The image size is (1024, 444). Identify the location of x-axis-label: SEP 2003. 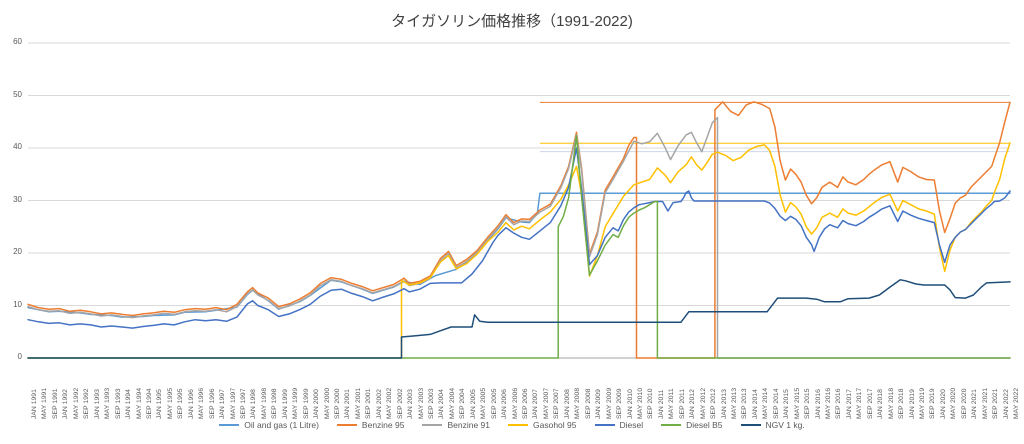
(431, 404).